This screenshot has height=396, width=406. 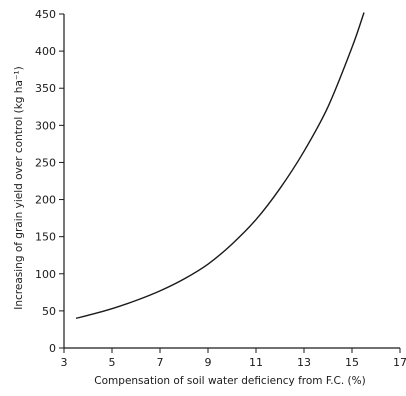 What do you see at coordinates (45, 274) in the screenshot?
I see `y-tick-label: 100` at bounding box center [45, 274].